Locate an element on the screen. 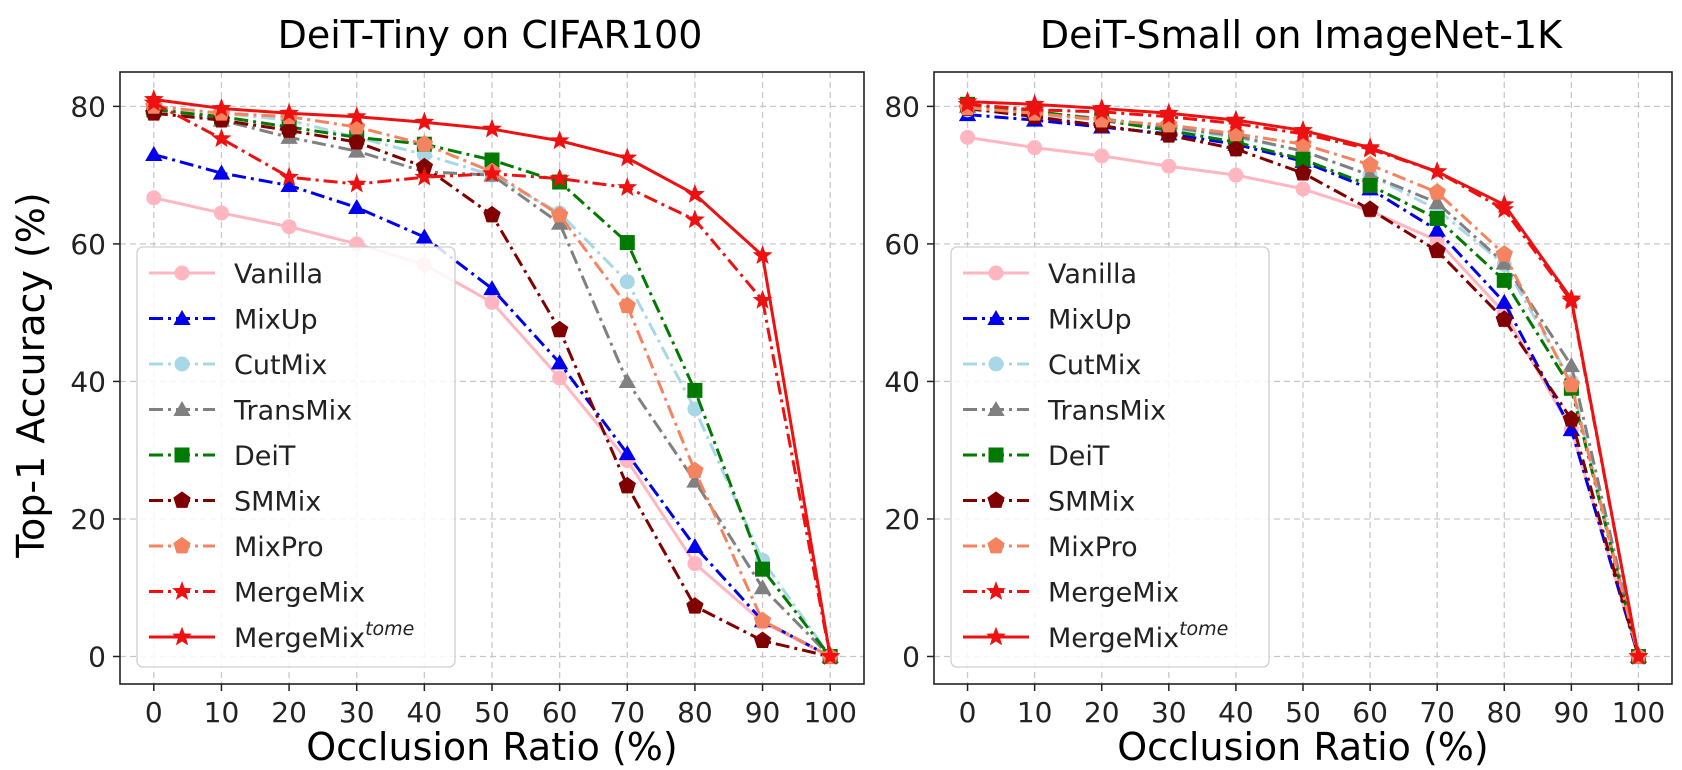  y-tick-label: 20 is located at coordinates (88, 519).